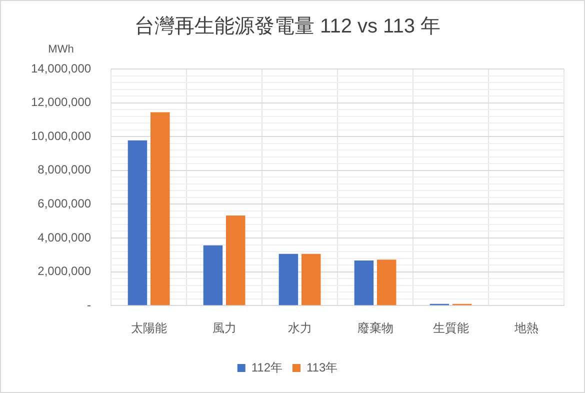 This screenshot has width=585, height=393. I want to click on y-tick-label: 6,000,000, so click(65, 203).